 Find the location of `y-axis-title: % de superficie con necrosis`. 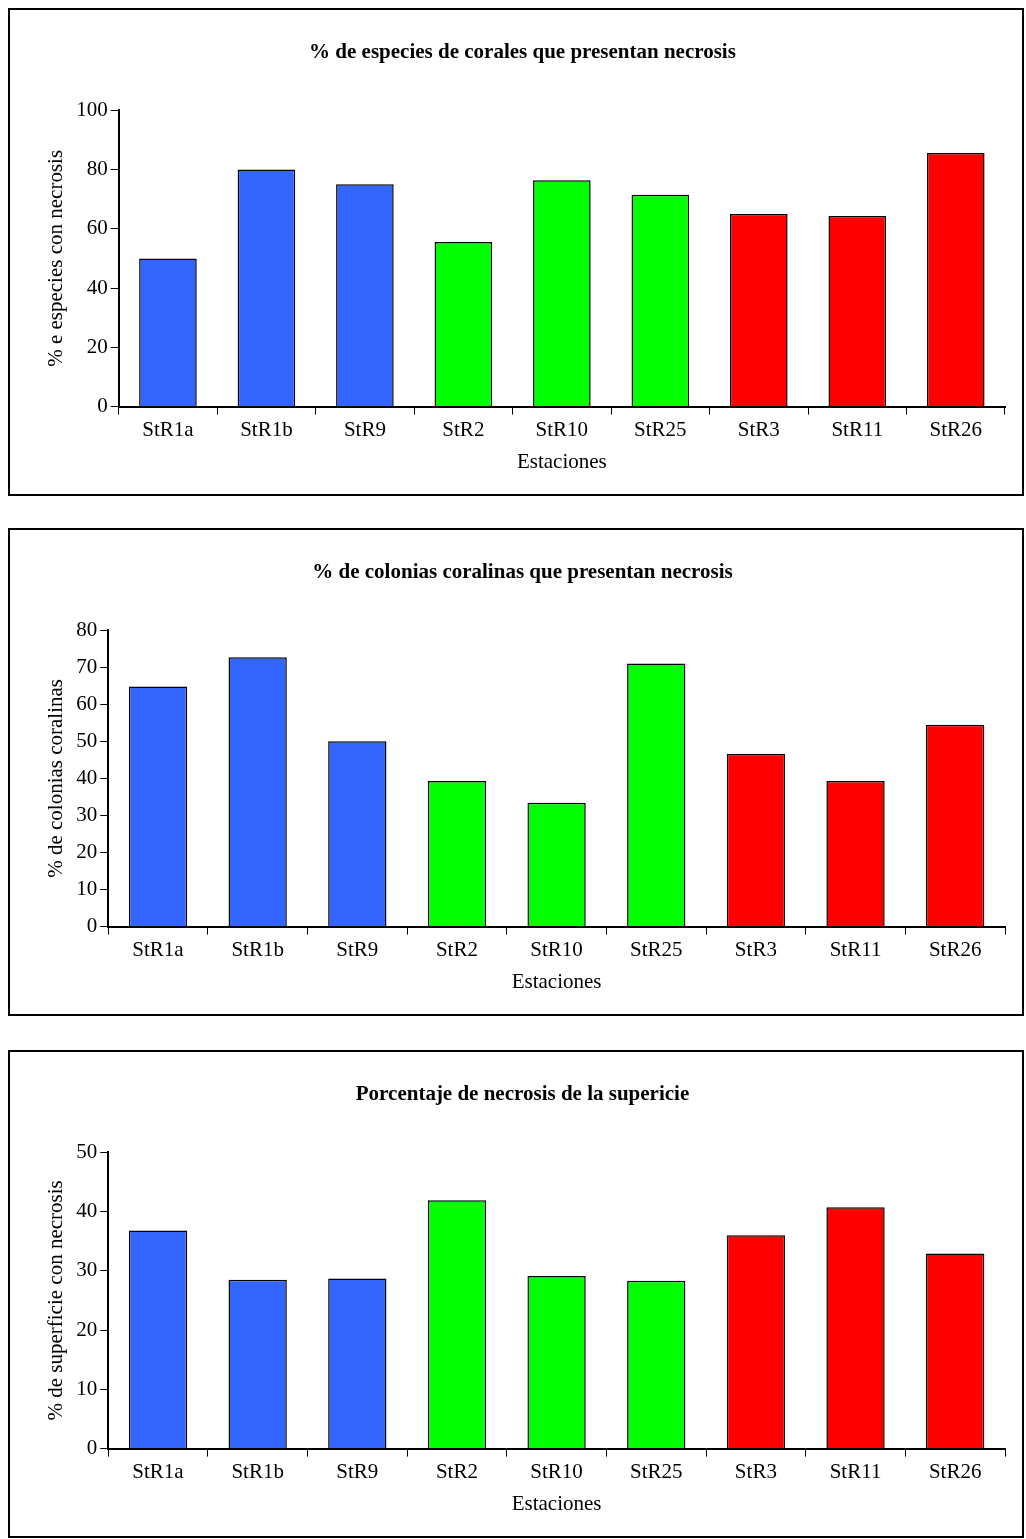

y-axis-title: % de superficie con necrosis is located at coordinates (55, 1300).